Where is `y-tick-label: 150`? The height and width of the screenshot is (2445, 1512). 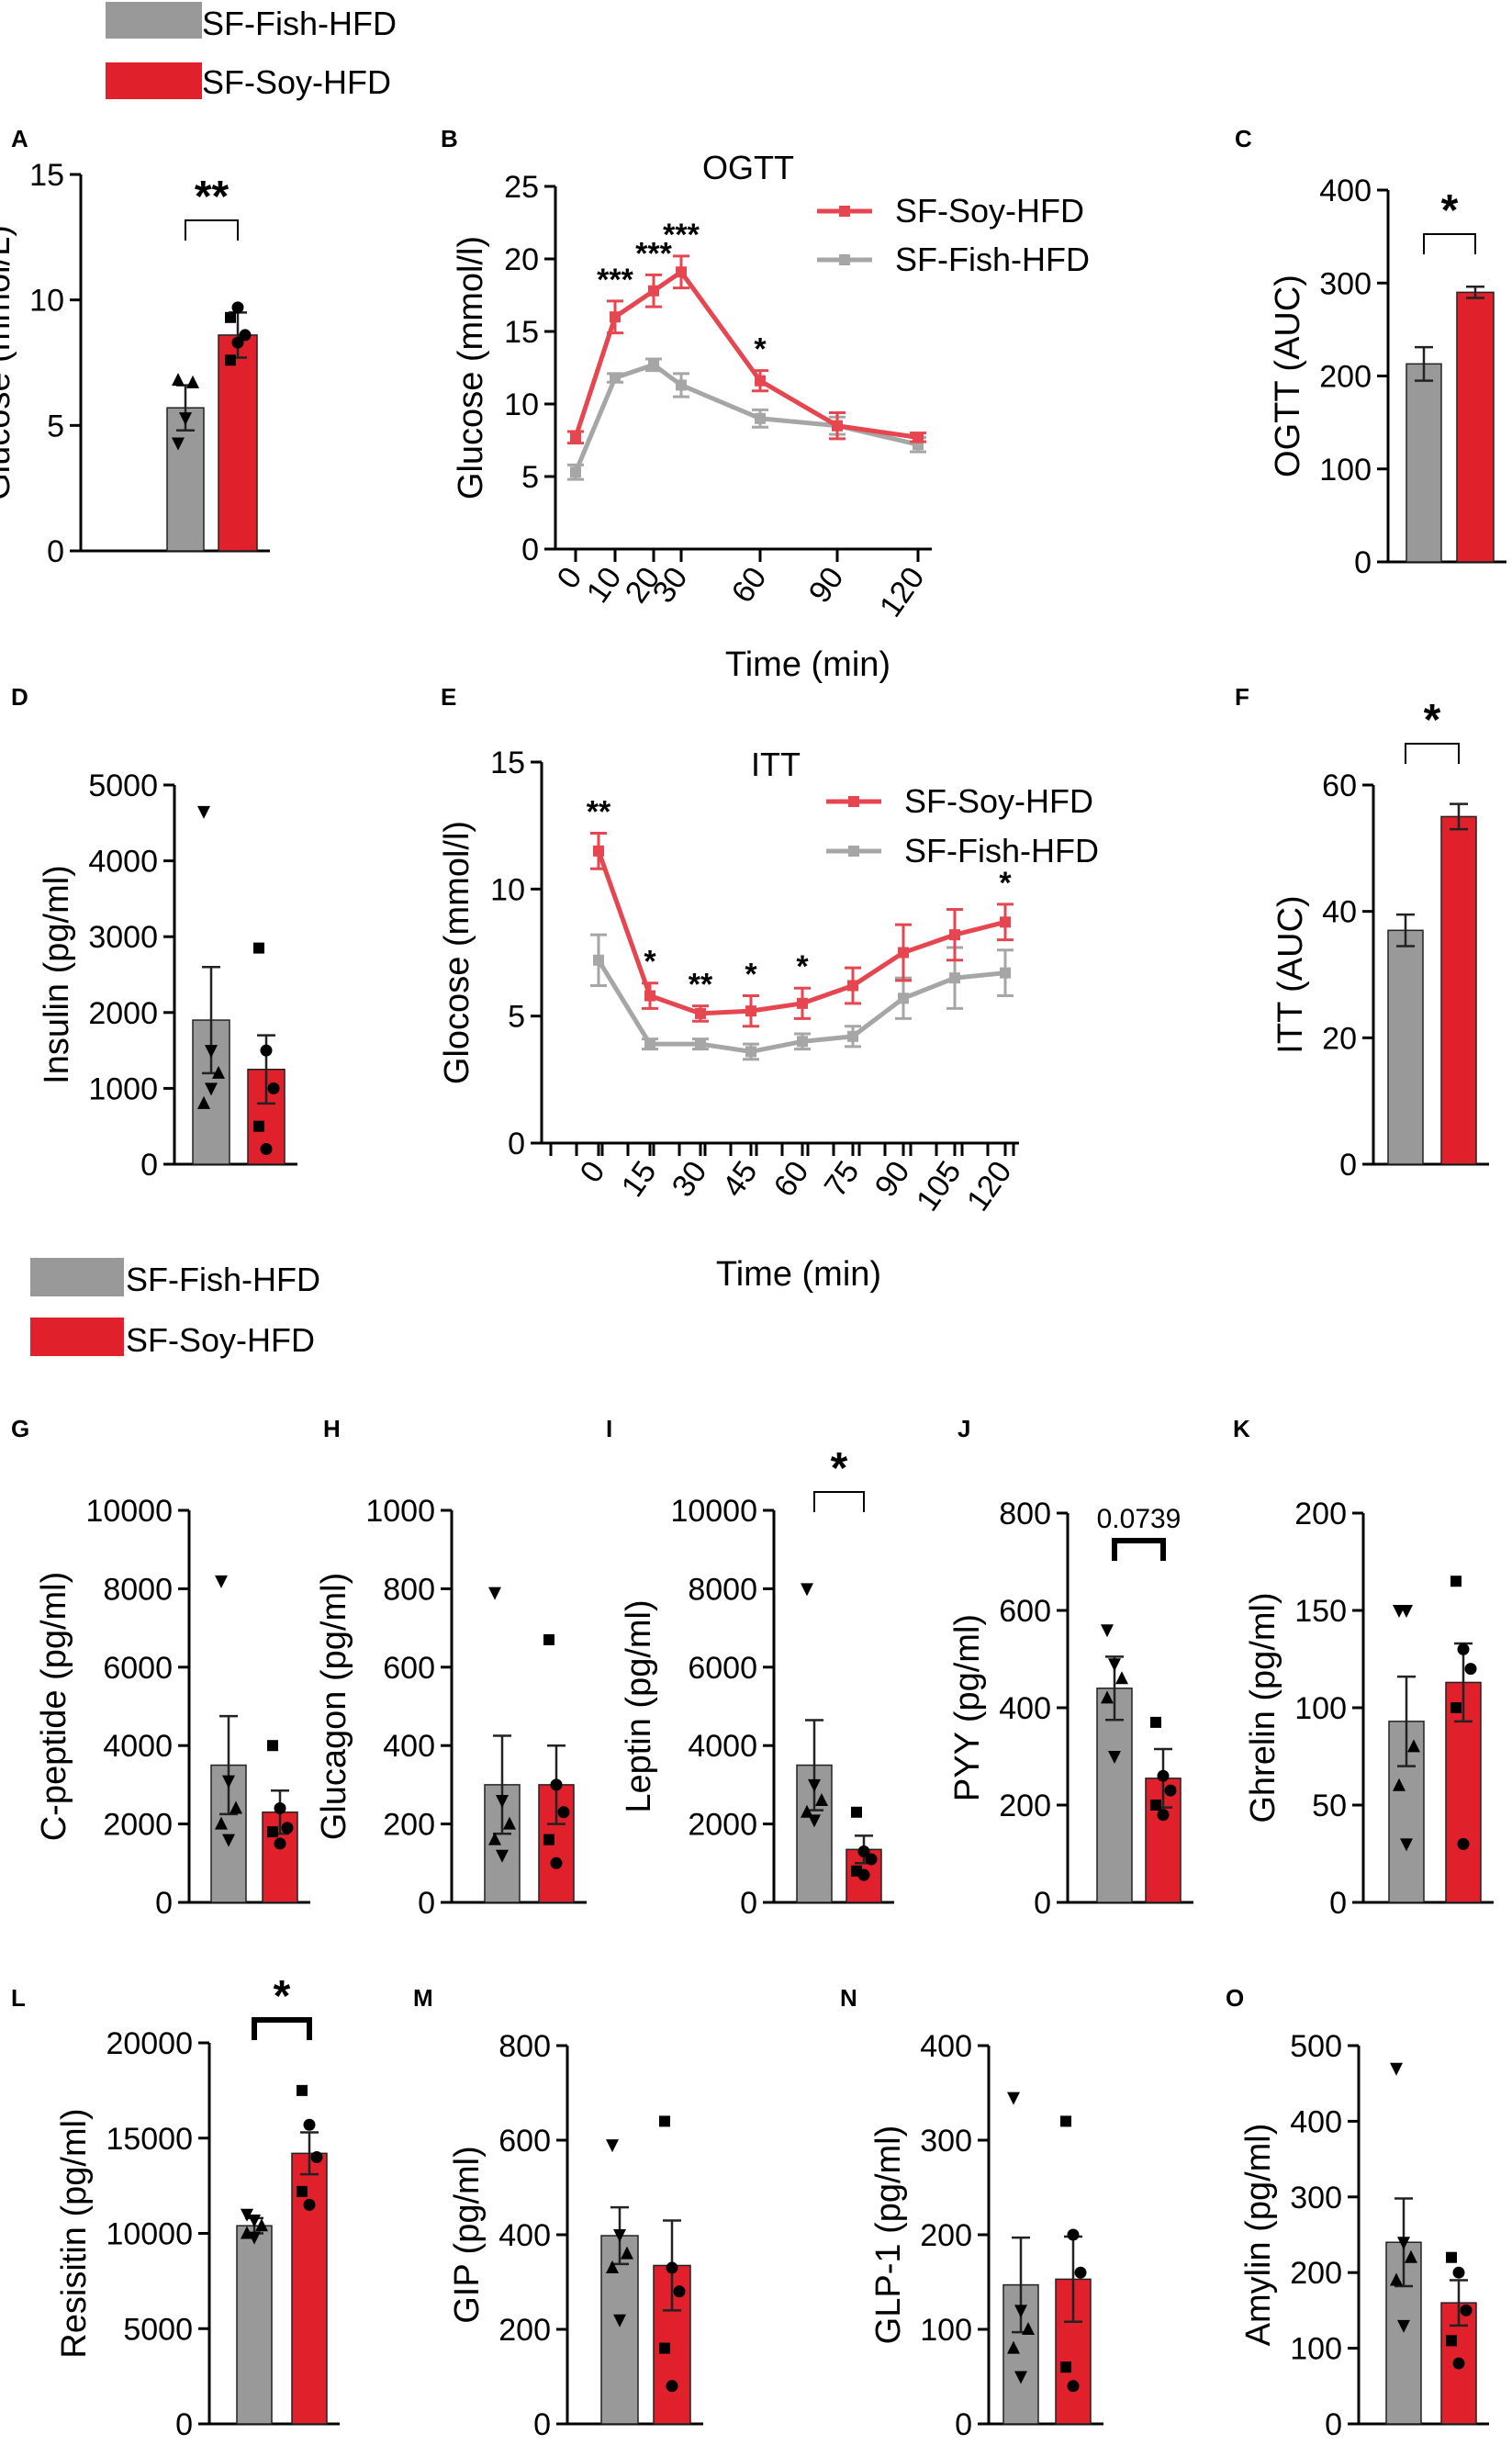 y-tick-label: 150 is located at coordinates (1320, 1611).